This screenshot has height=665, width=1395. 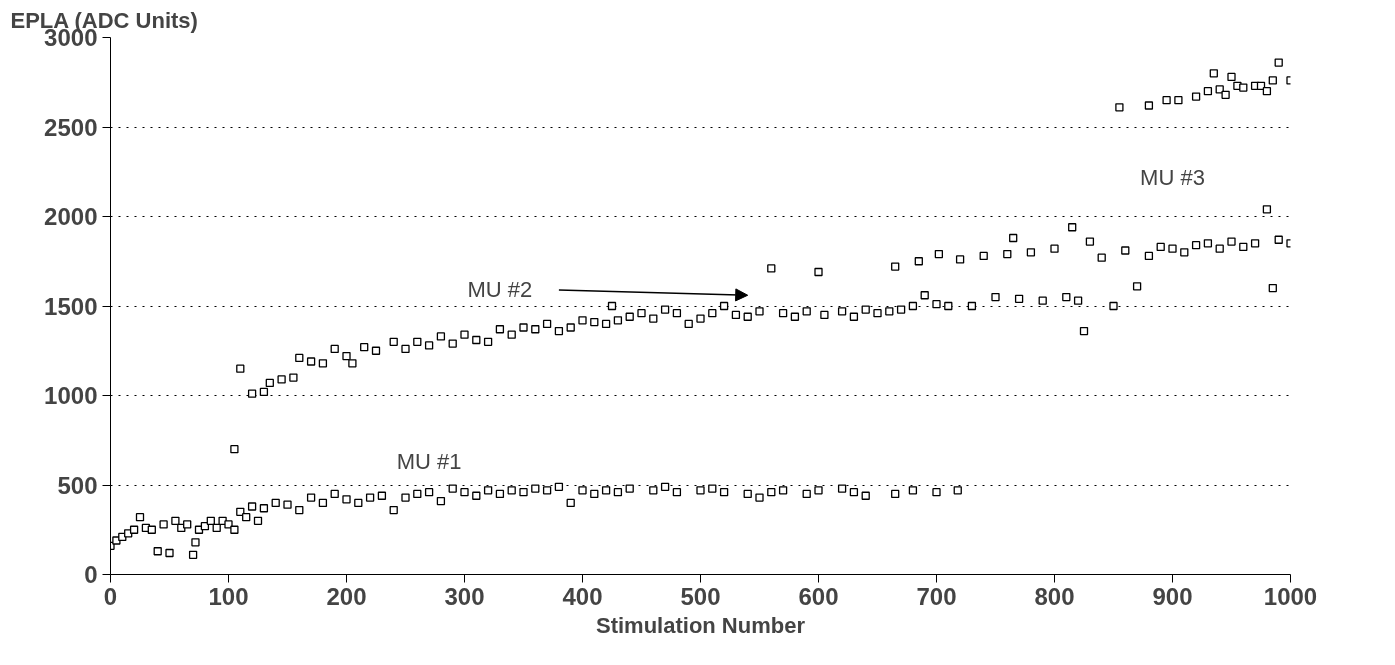 I want to click on x-tick-label: 400, so click(x=582, y=596).